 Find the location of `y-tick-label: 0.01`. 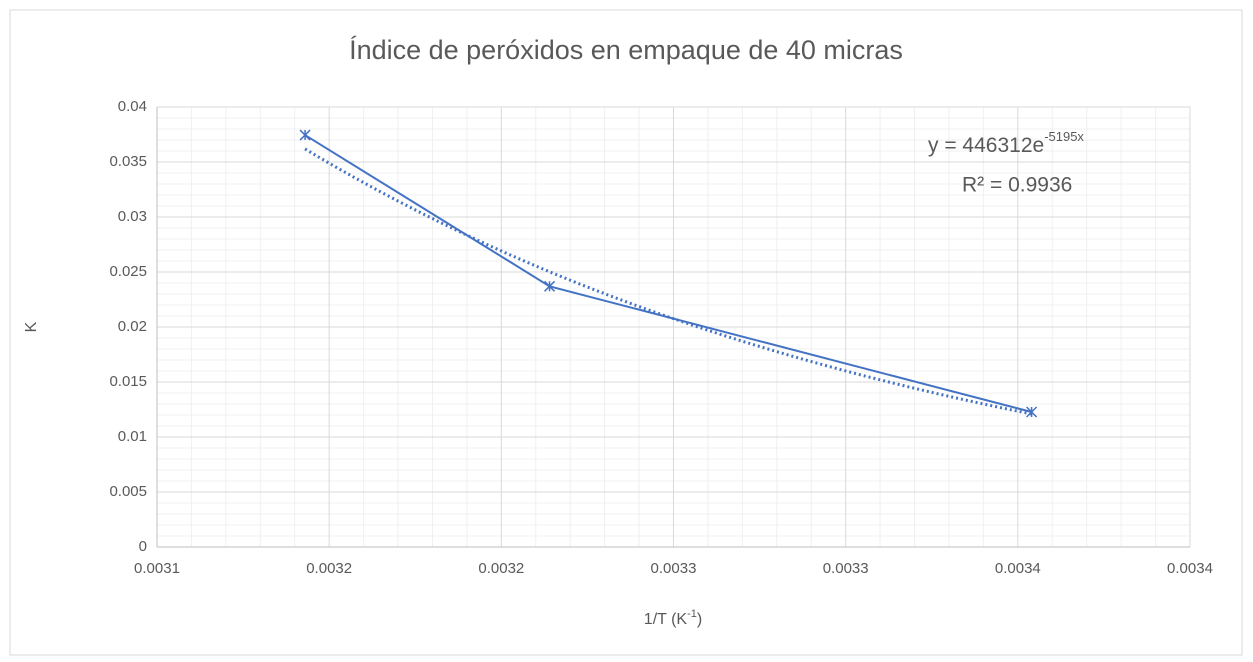

y-tick-label: 0.01 is located at coordinates (132, 436).